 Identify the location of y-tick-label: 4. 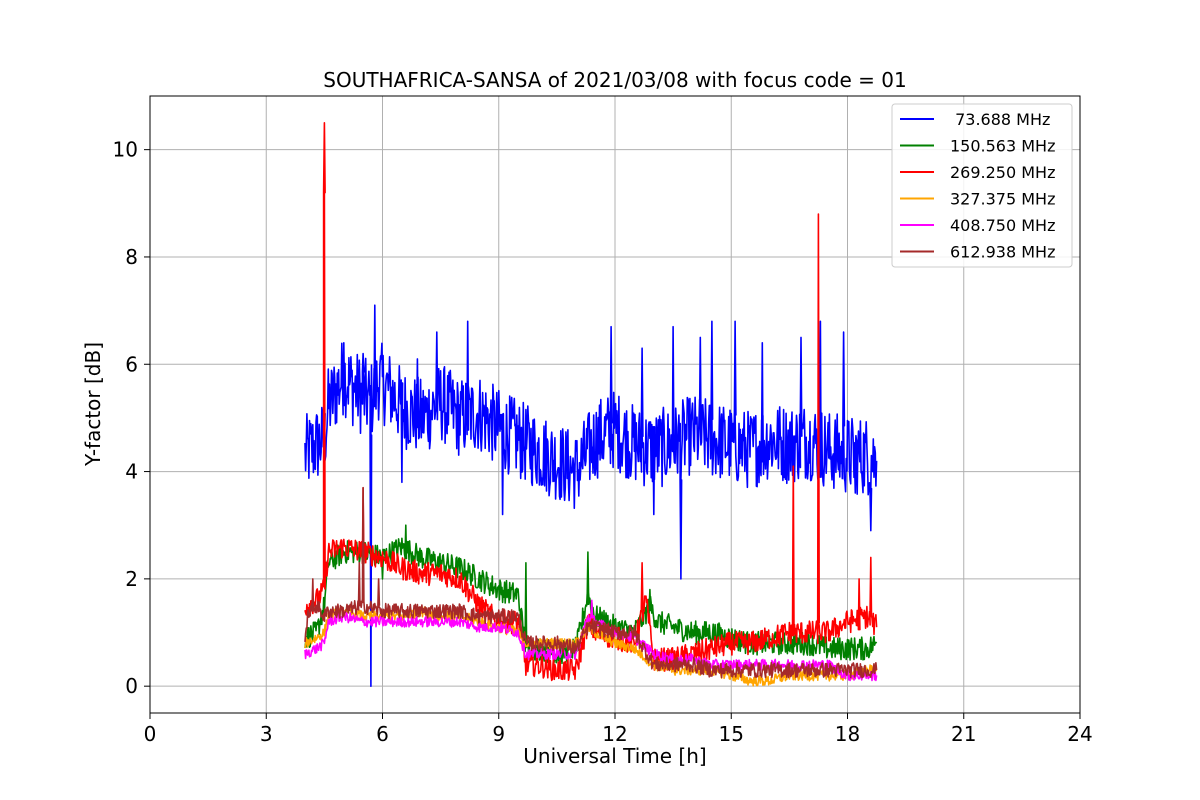
(131, 472).